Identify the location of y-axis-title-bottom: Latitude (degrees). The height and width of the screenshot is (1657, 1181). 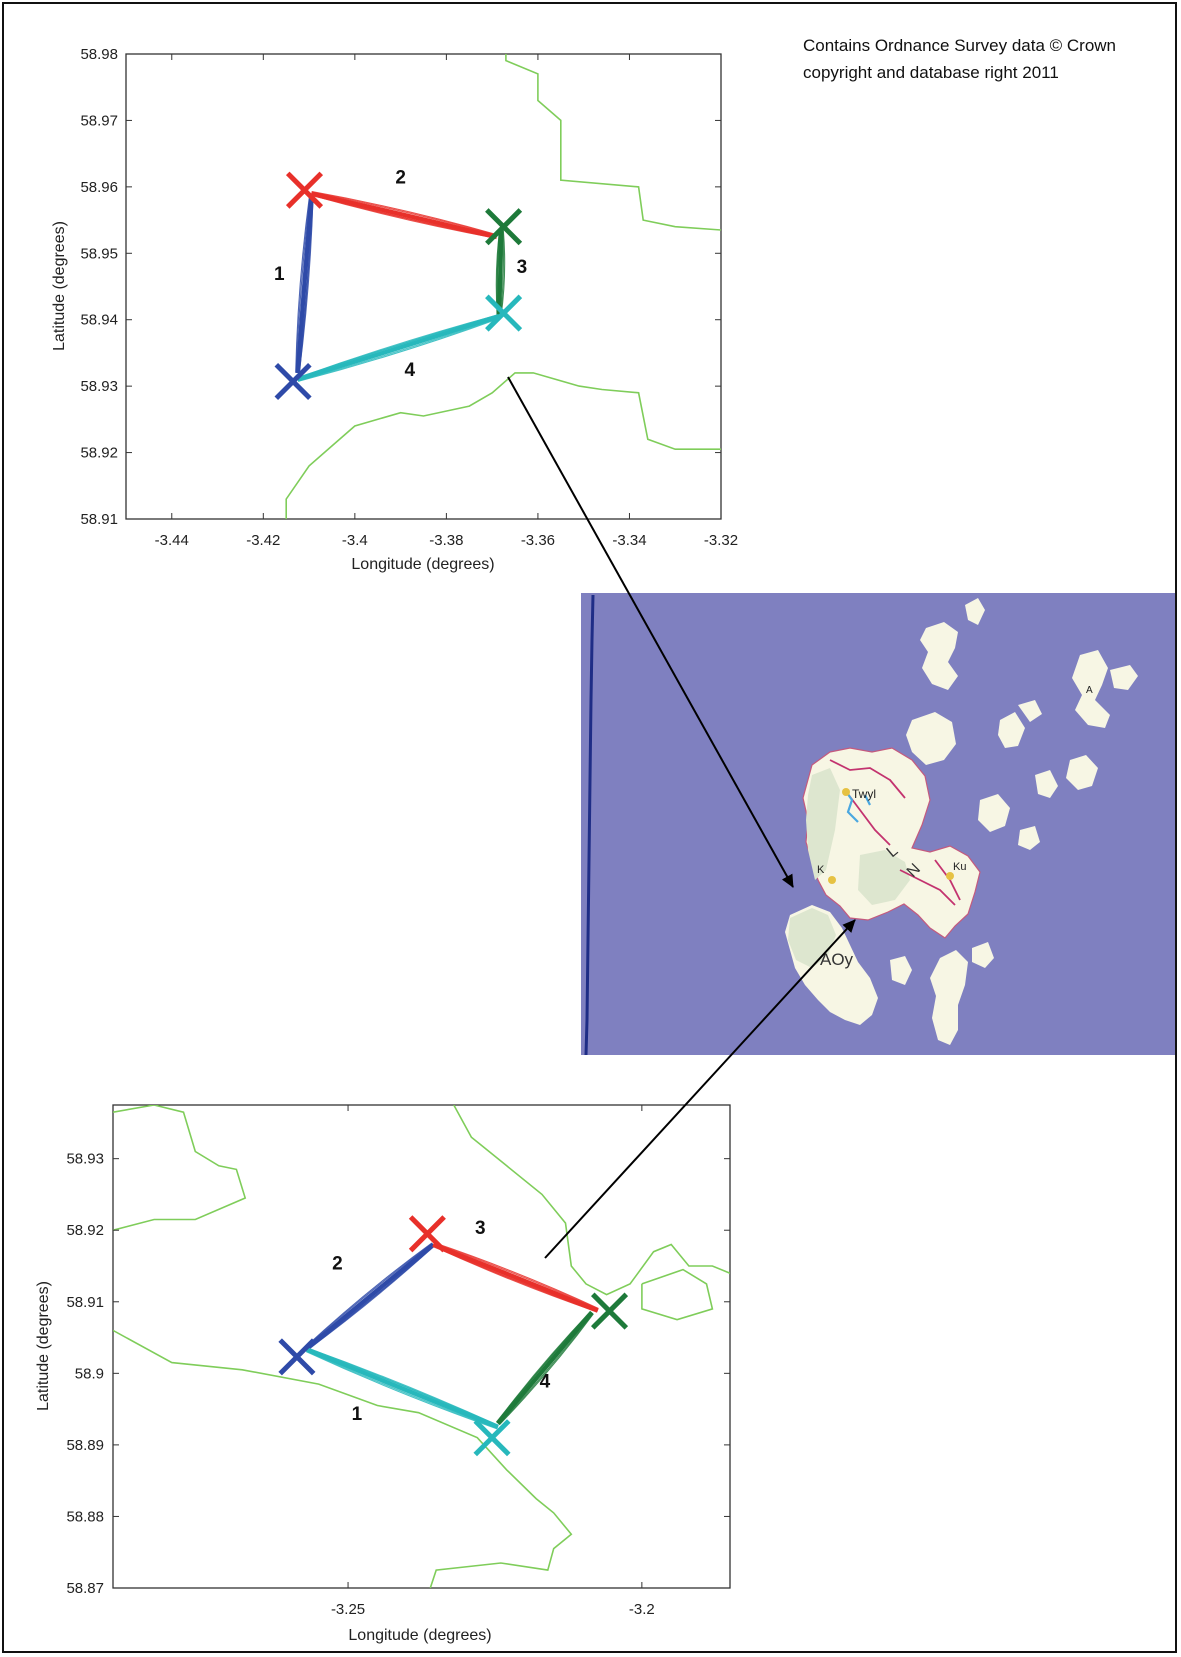
(43, 1346).